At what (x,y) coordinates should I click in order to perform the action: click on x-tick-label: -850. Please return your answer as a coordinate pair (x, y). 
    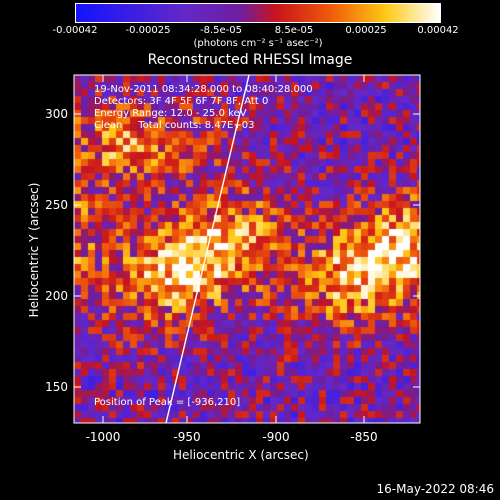
    Looking at the image, I should click on (364, 437).